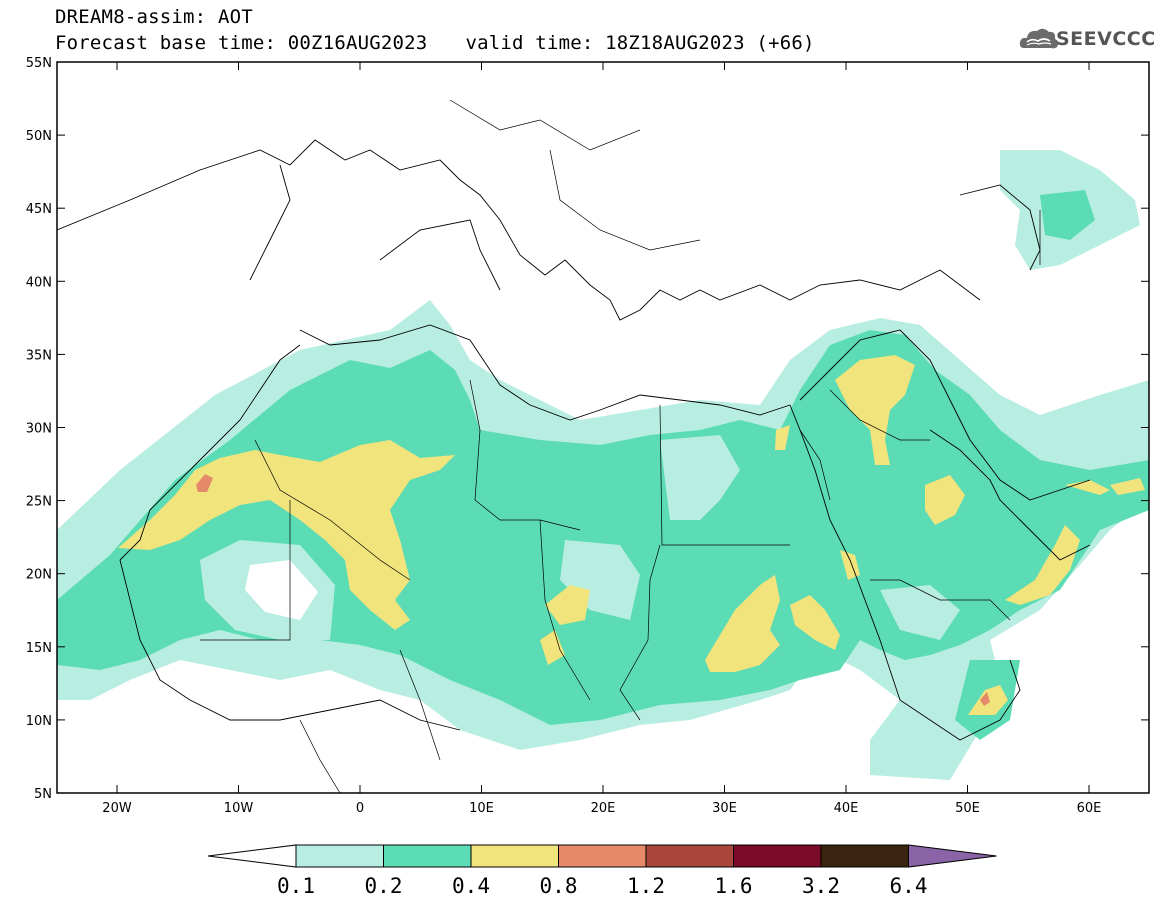  Describe the element at coordinates (952, 856) in the screenshot. I see `colorbar-right-arrow` at that location.